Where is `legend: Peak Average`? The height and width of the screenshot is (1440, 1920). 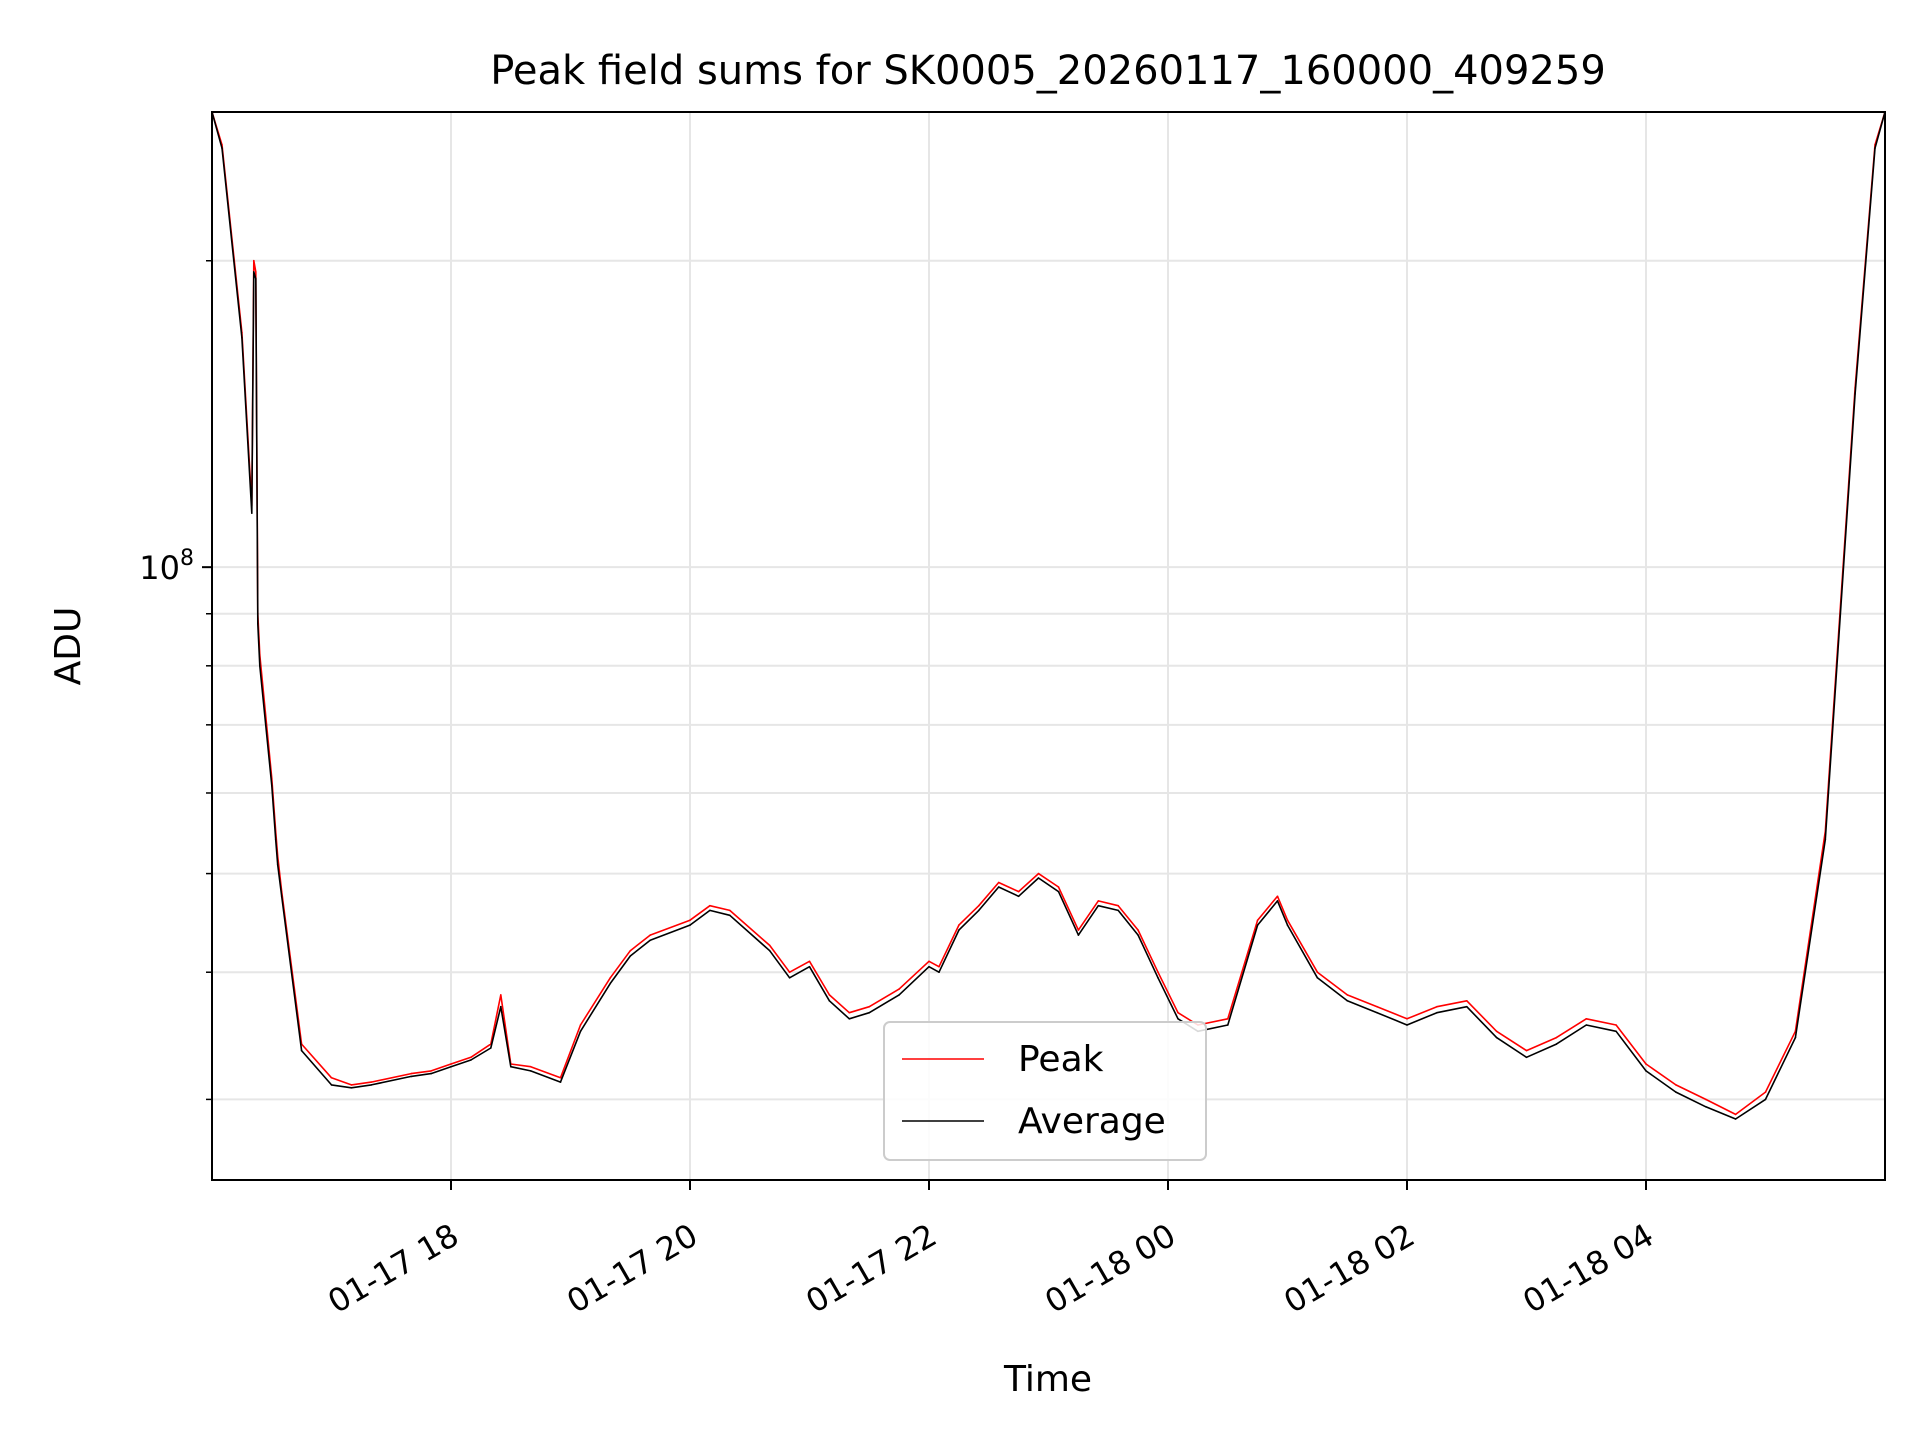 legend: Peak Average is located at coordinates (1045, 1091).